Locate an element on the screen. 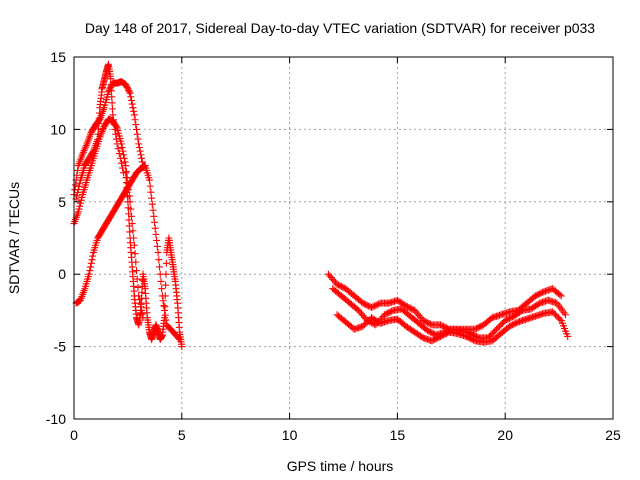  x-axis-label: GPS time / hours is located at coordinates (340, 466).